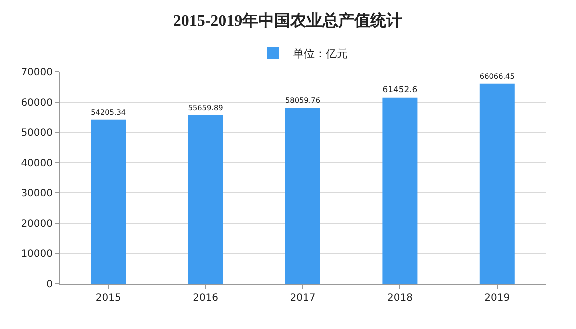 This screenshot has height=329, width=576. I want to click on y-tick-label: 10000, so click(37, 254).